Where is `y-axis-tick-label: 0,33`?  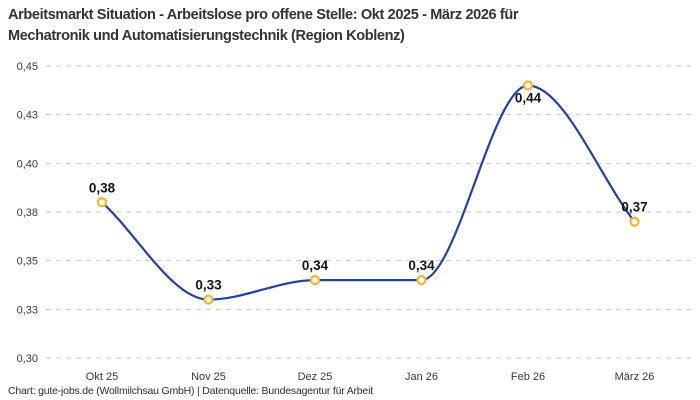
y-axis-tick-label: 0,33 is located at coordinates (27, 310).